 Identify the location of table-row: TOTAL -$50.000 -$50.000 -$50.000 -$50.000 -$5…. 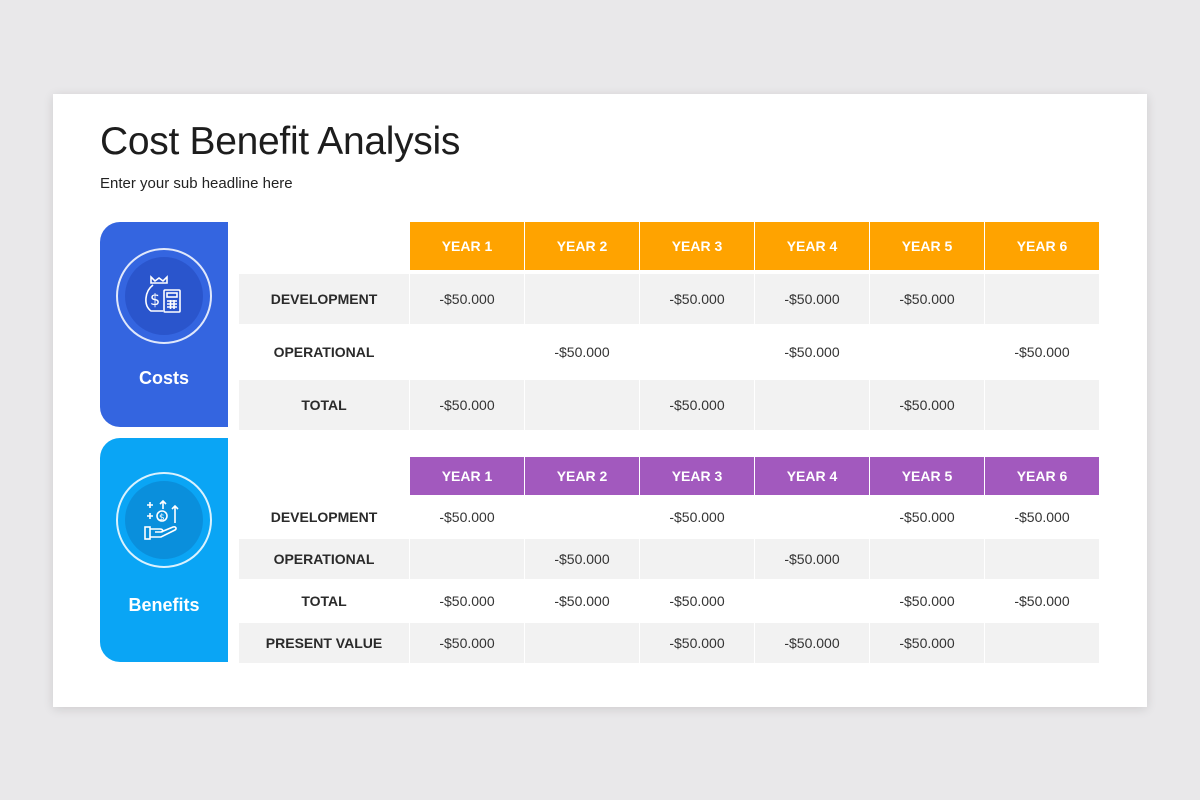
(670, 601).